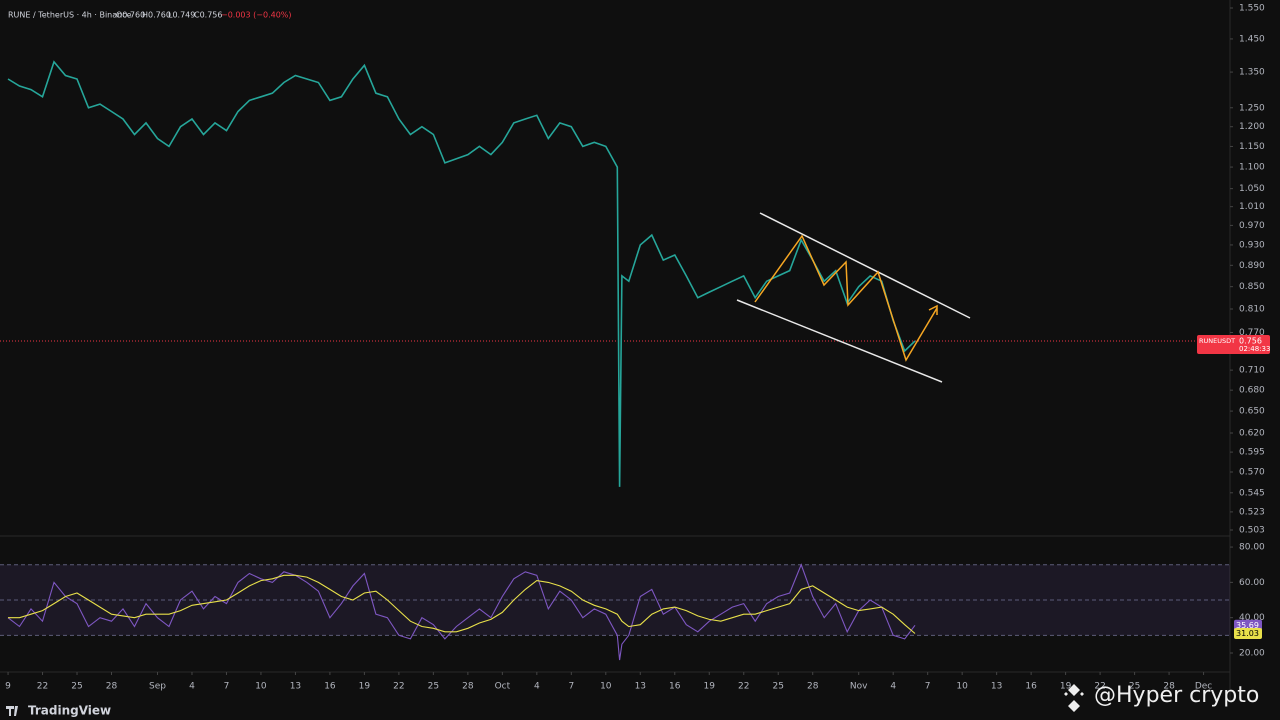  Describe the element at coordinates (1252, 493) in the screenshot. I see `y-tick-label: 0.545` at that location.